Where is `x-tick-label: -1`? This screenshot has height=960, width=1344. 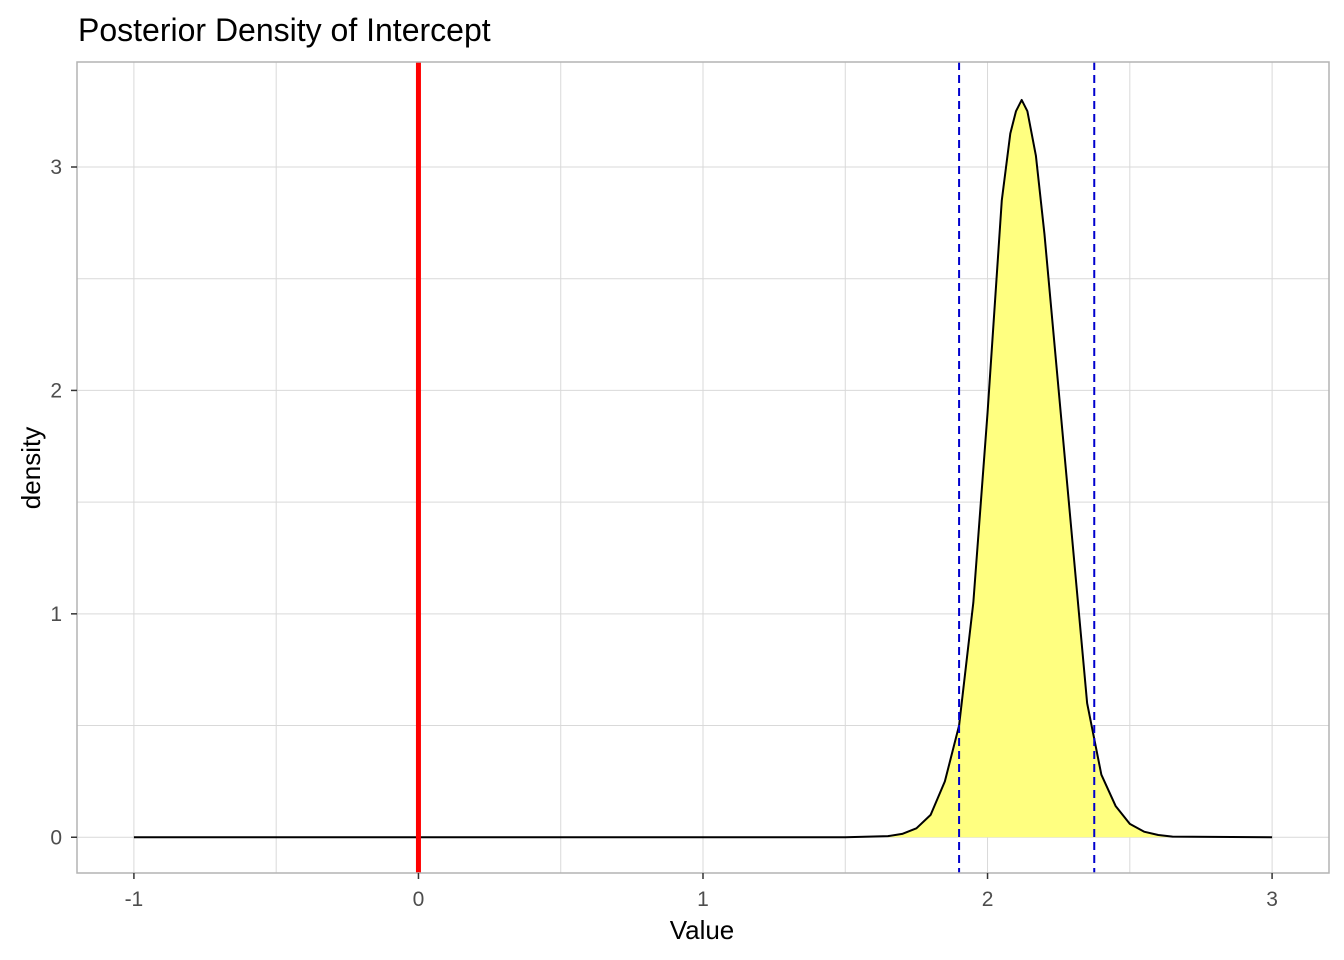 x-tick-label: -1 is located at coordinates (134, 899).